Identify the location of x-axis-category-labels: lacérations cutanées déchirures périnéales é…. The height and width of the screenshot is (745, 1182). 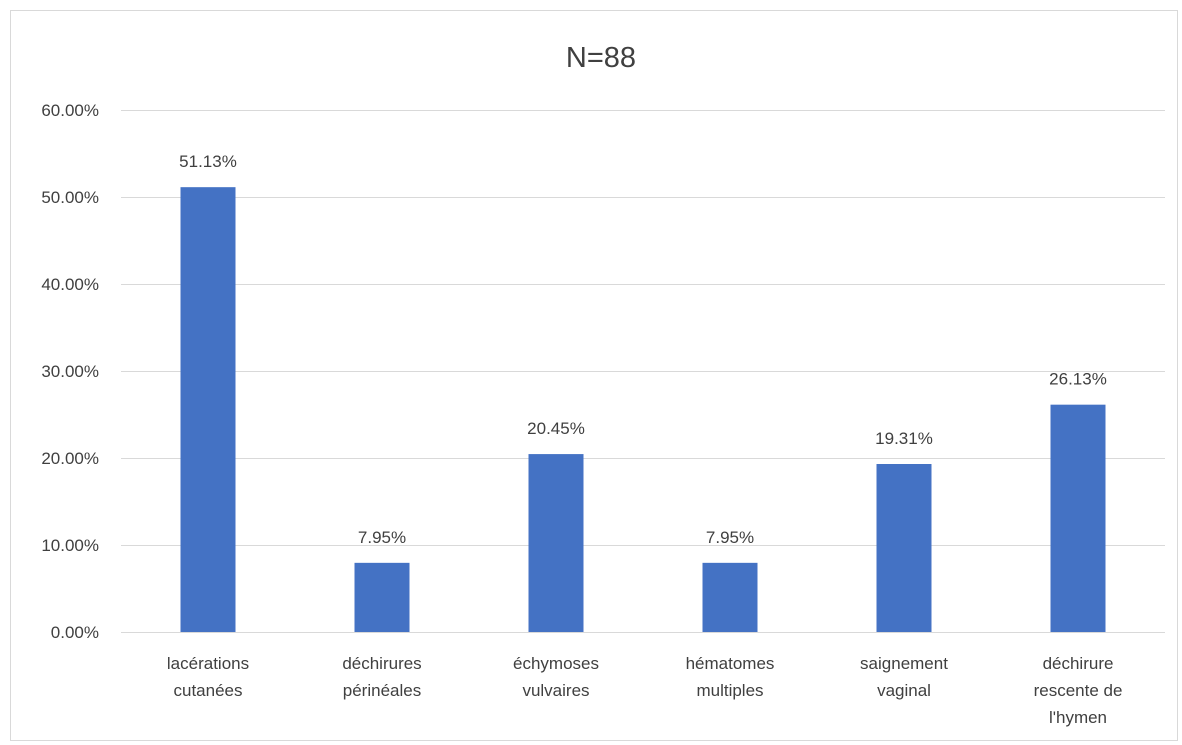
(645, 690).